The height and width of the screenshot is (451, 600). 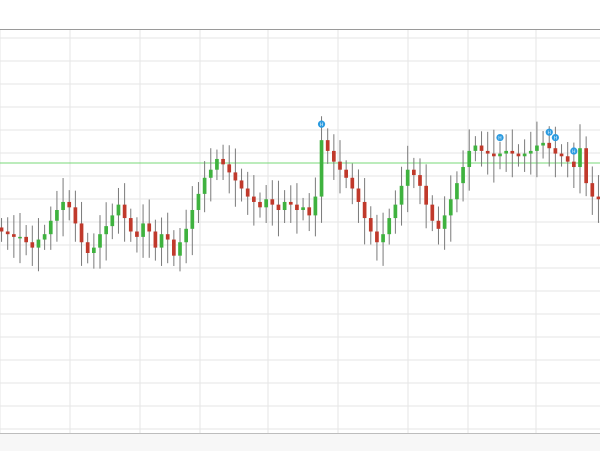 What do you see at coordinates (300, 15) in the screenshot?
I see `chart-toolbar` at bounding box center [300, 15].